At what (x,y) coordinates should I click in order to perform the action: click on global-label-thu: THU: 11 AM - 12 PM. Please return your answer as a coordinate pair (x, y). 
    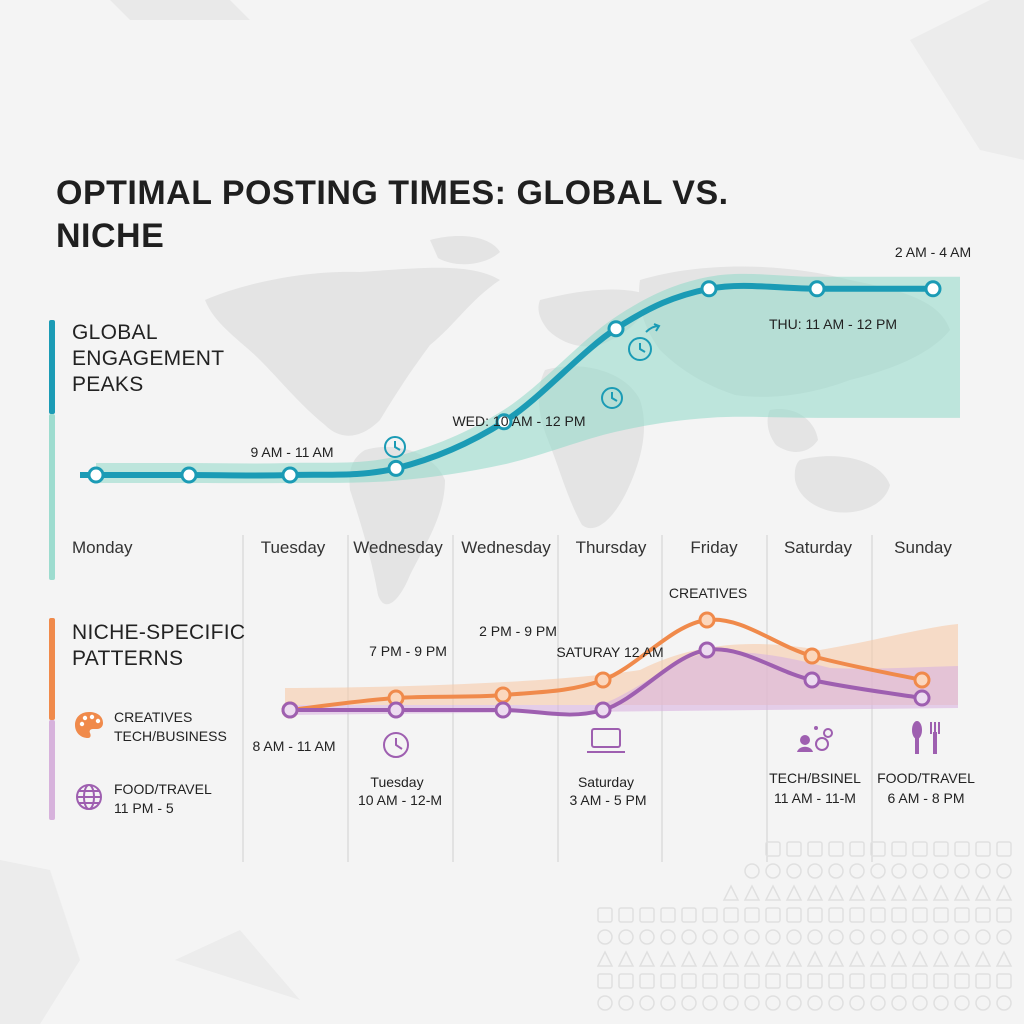
    Looking at the image, I should click on (833, 324).